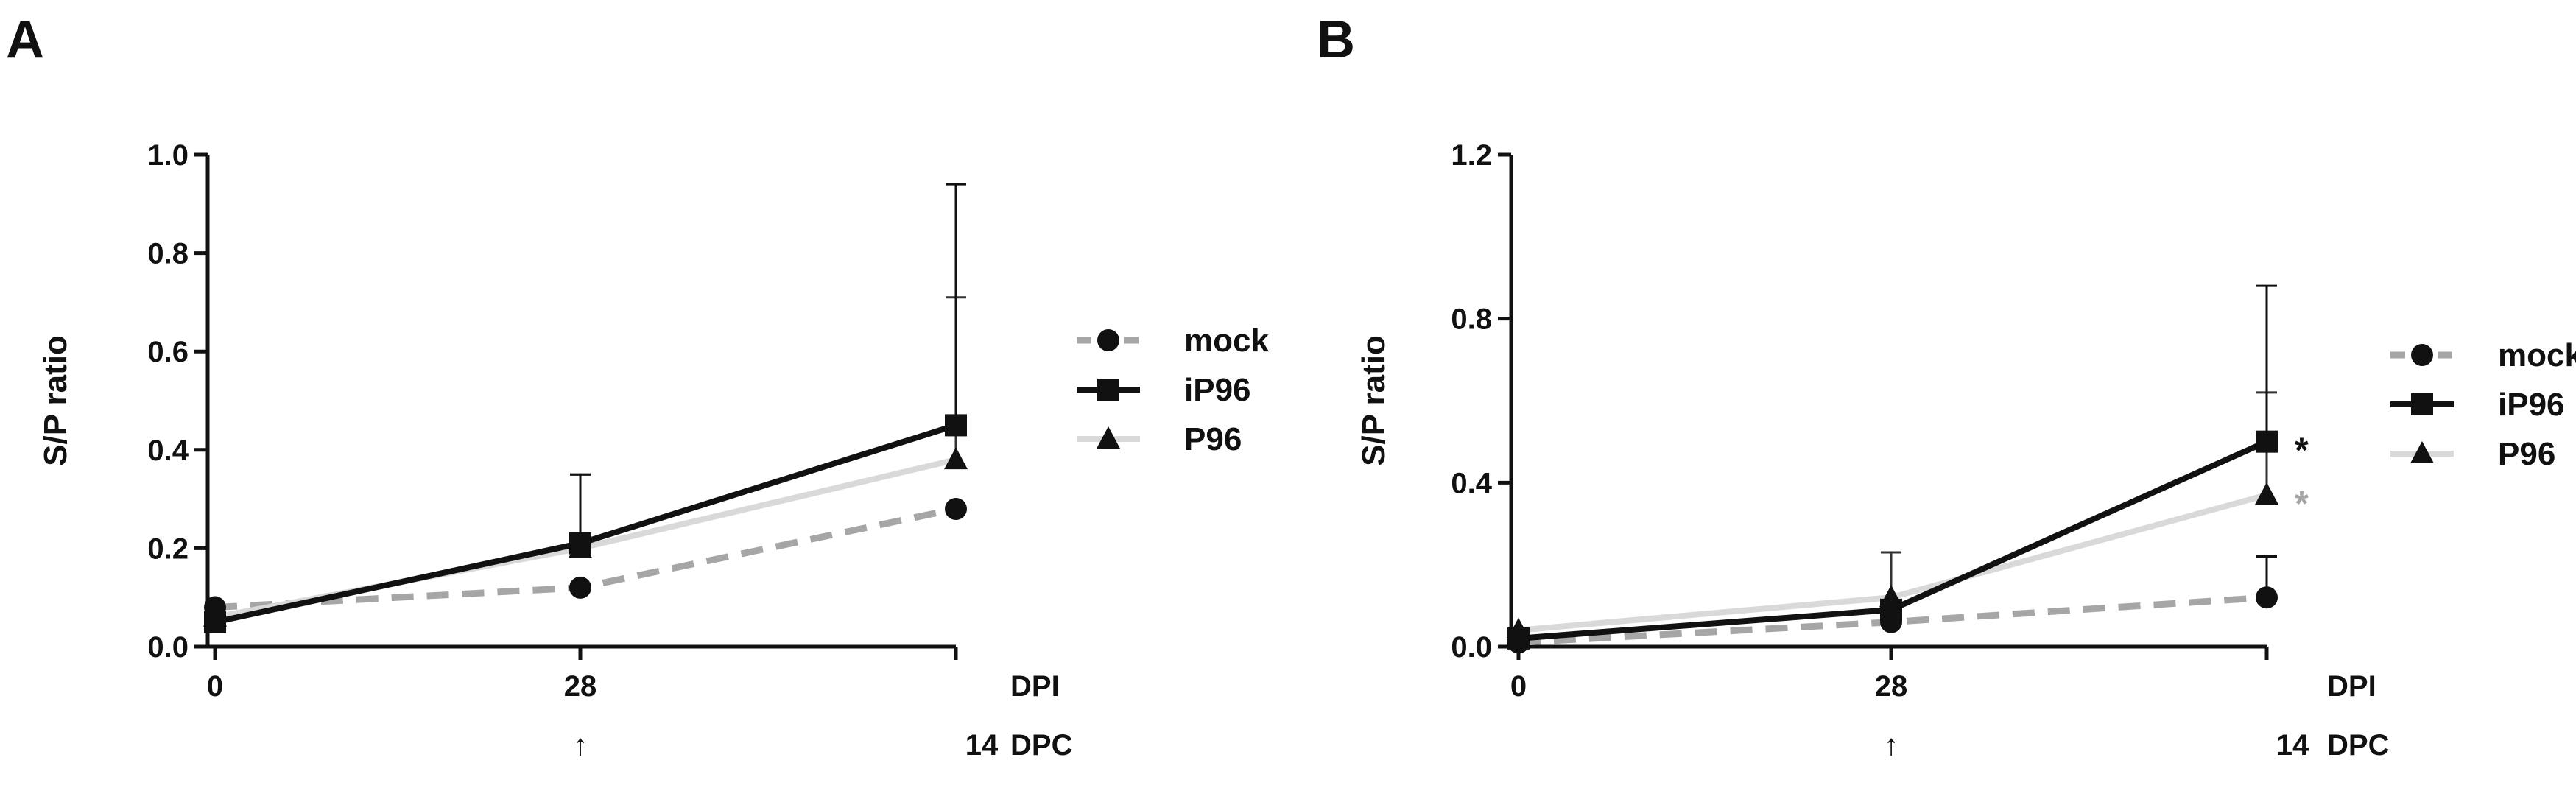 Image resolution: width=2576 pixels, height=791 pixels. I want to click on y-tick-label: 1.2, so click(1471, 155).